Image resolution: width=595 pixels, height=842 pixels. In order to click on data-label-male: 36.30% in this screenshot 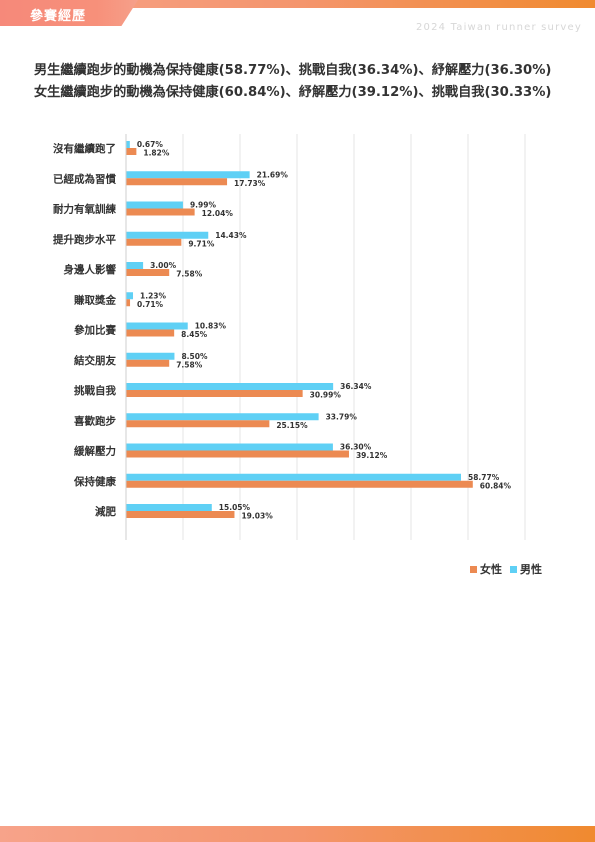, I will do `click(356, 447)`.